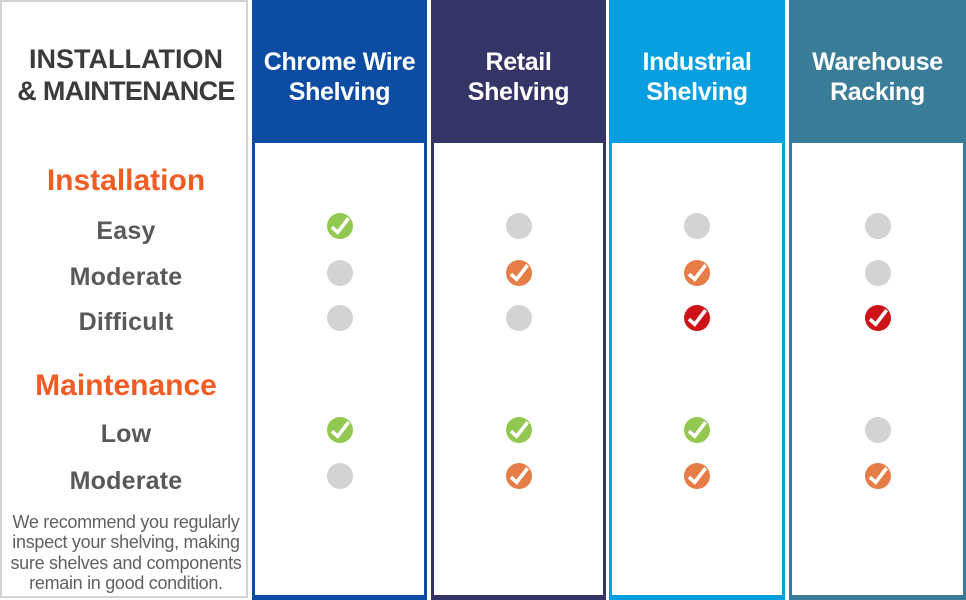 This screenshot has height=600, width=966. Describe the element at coordinates (877, 226) in the screenshot. I see `dot-gray-icon-warehouse-racking-easy` at that location.